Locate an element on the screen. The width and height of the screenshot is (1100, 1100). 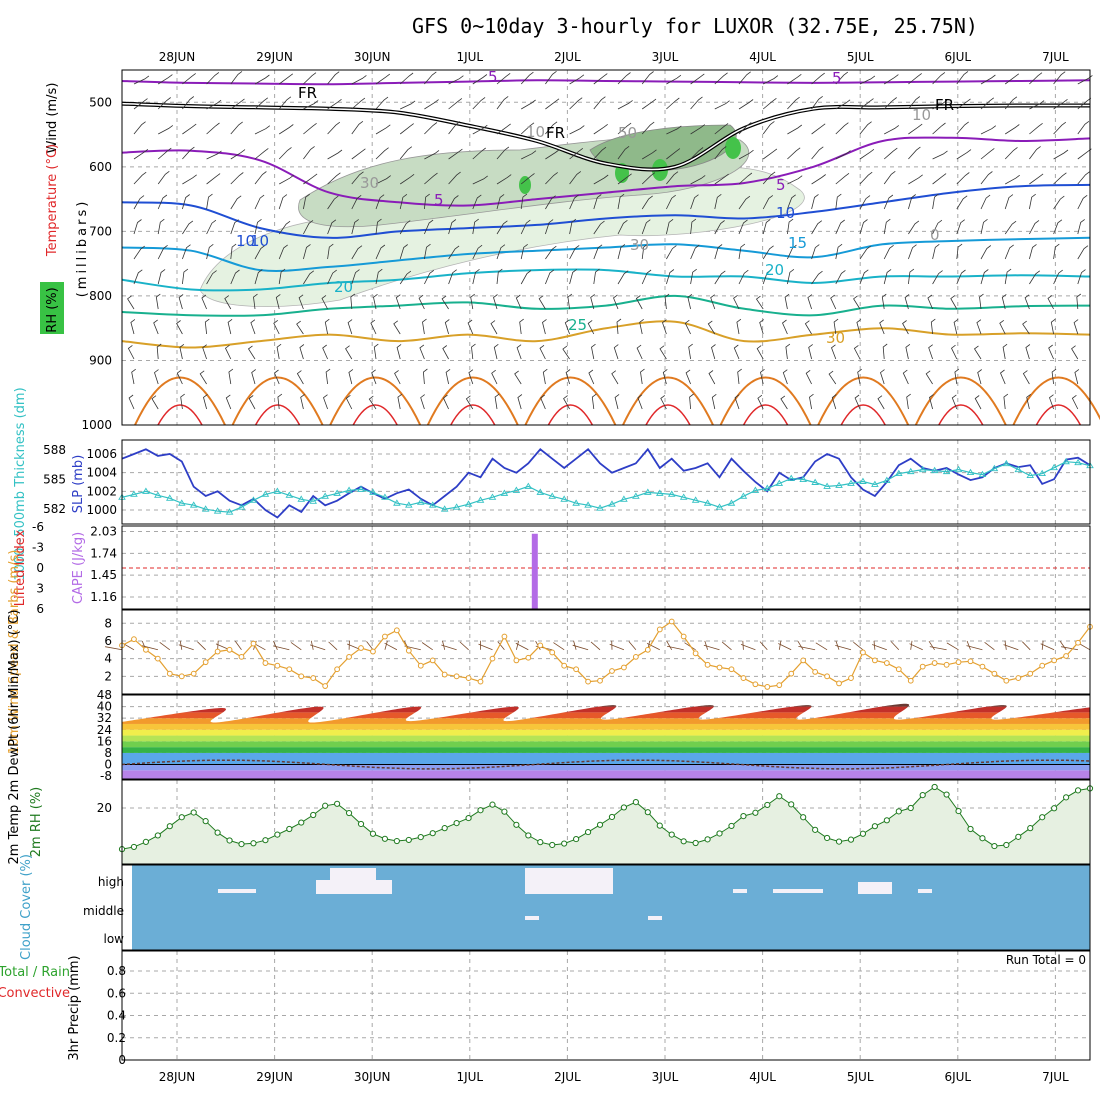
date-label-top: 28JUN is located at coordinates (177, 57).